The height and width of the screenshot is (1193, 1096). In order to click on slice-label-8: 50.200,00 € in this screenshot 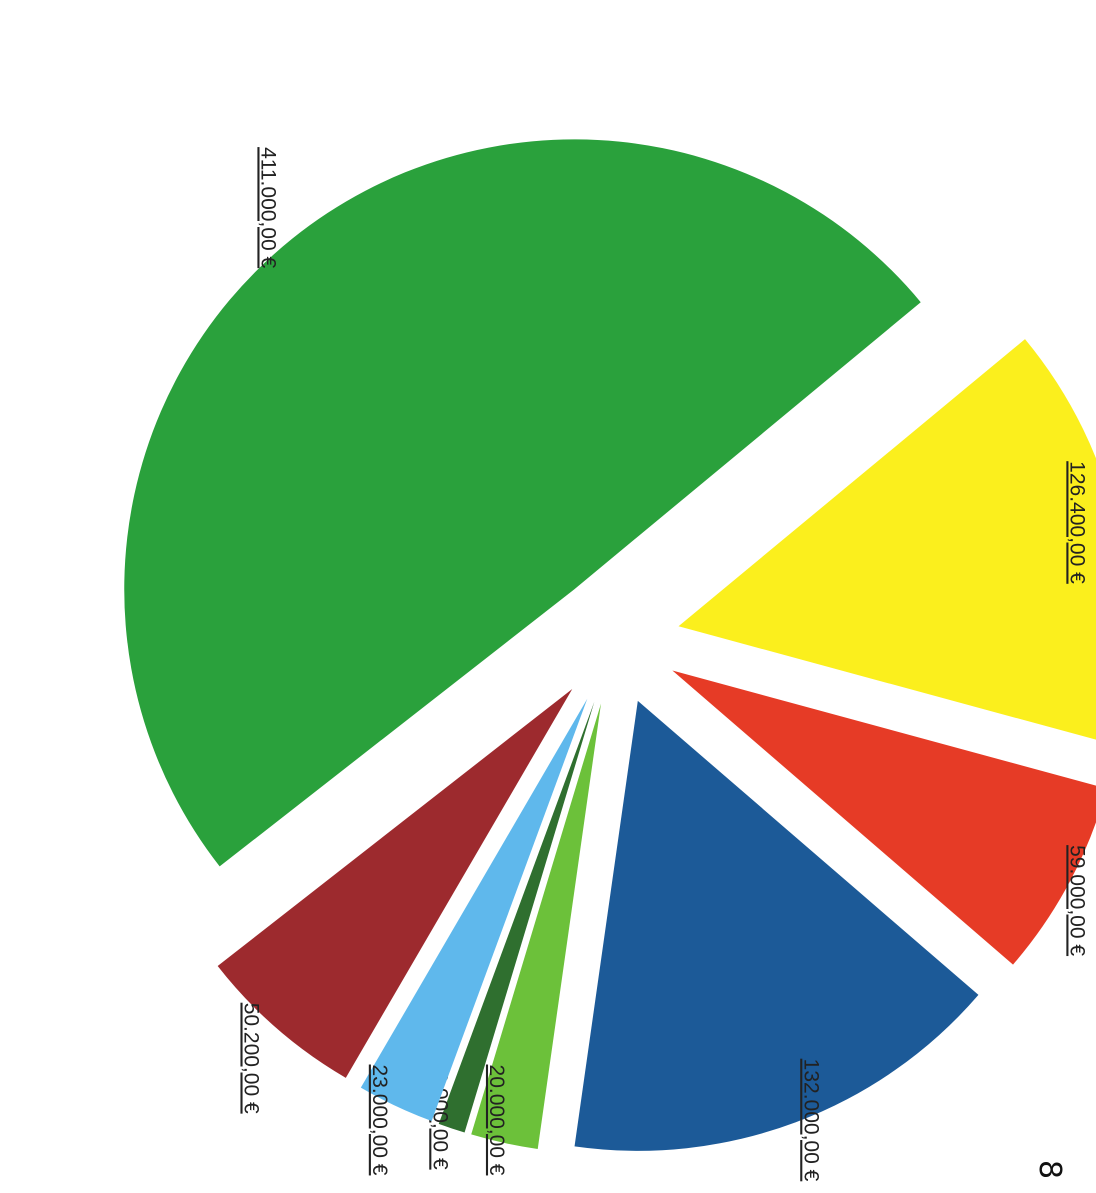, I will do `click(251, 1058)`.